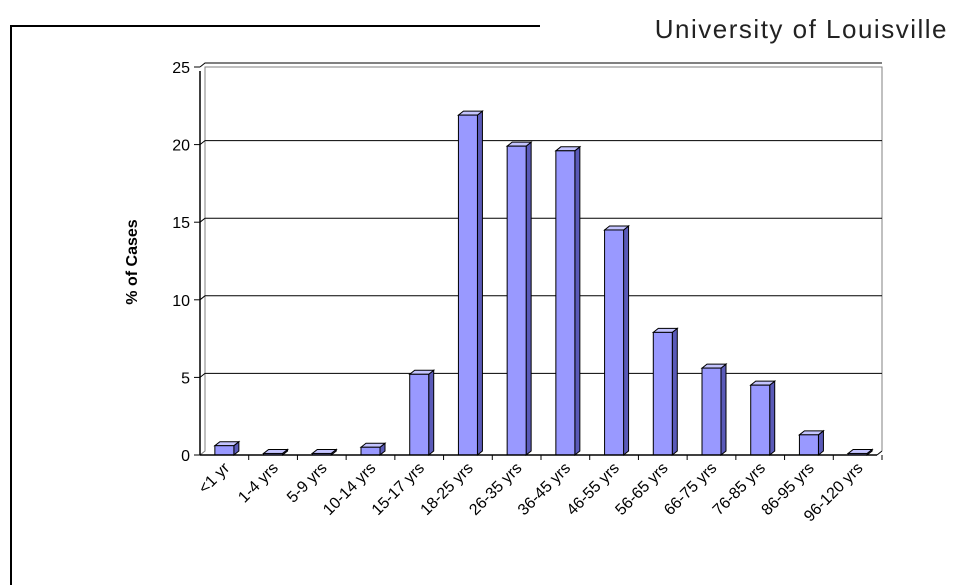  I want to click on x-tick-label: 10-14 yrs, so click(349, 489).